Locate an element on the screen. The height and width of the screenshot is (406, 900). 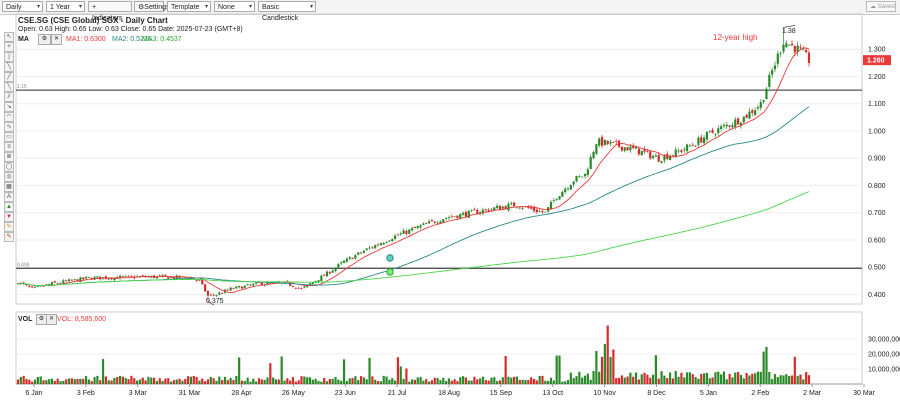
ma-settings-icon: ⚙ is located at coordinates (44, 39).